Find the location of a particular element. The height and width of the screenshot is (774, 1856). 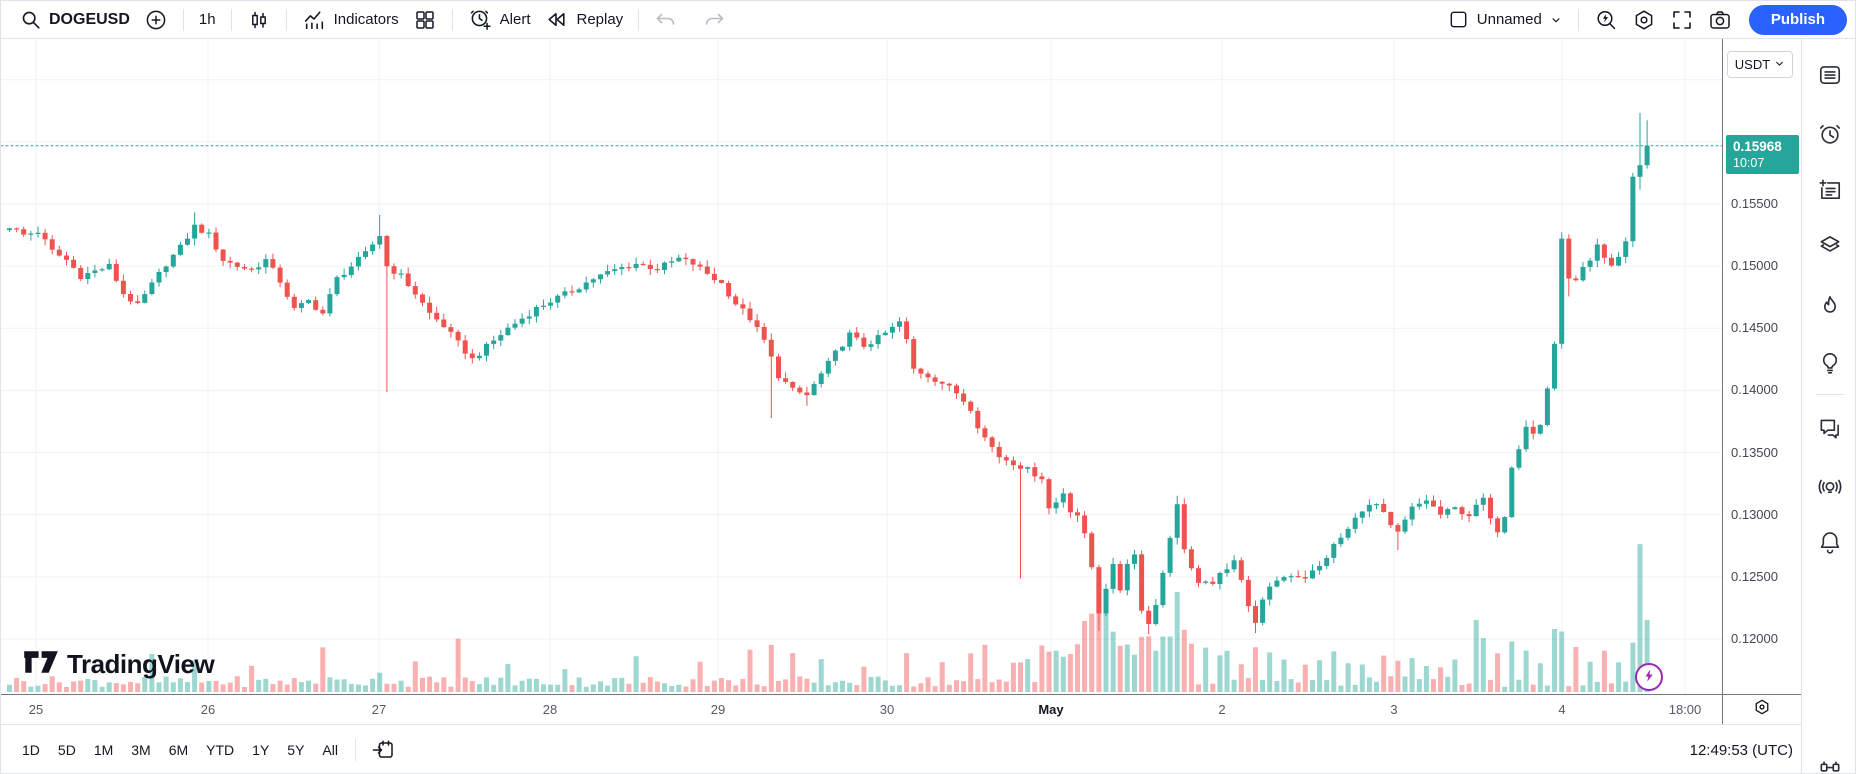

range-button-5y: 5Y is located at coordinates (295, 750).